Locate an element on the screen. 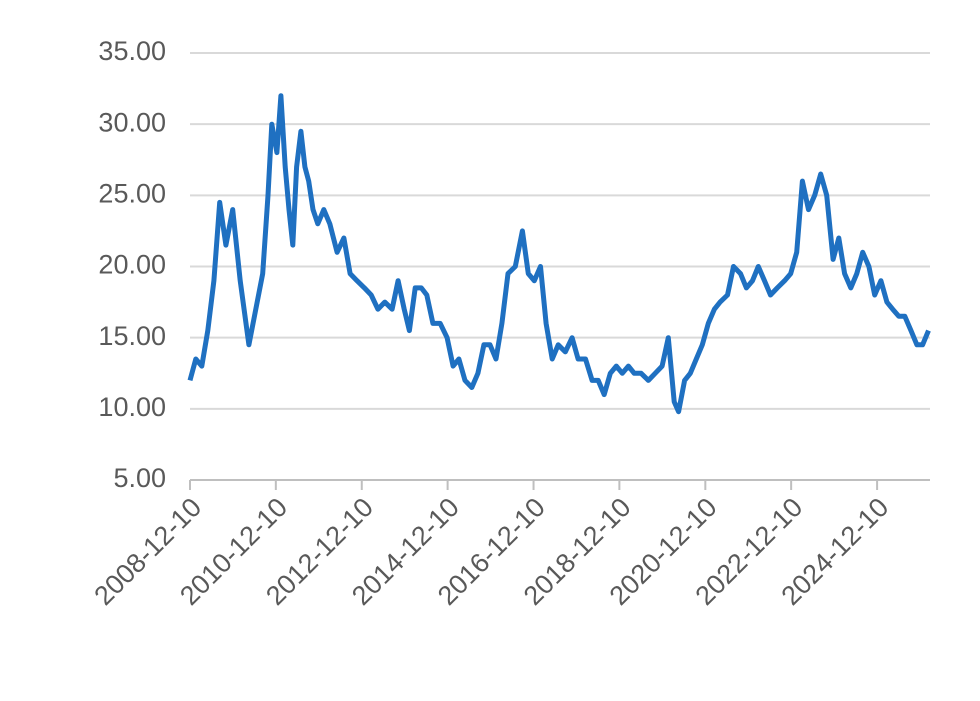 The height and width of the screenshot is (701, 980). y-tick-label: 10.00 is located at coordinates (132, 407).